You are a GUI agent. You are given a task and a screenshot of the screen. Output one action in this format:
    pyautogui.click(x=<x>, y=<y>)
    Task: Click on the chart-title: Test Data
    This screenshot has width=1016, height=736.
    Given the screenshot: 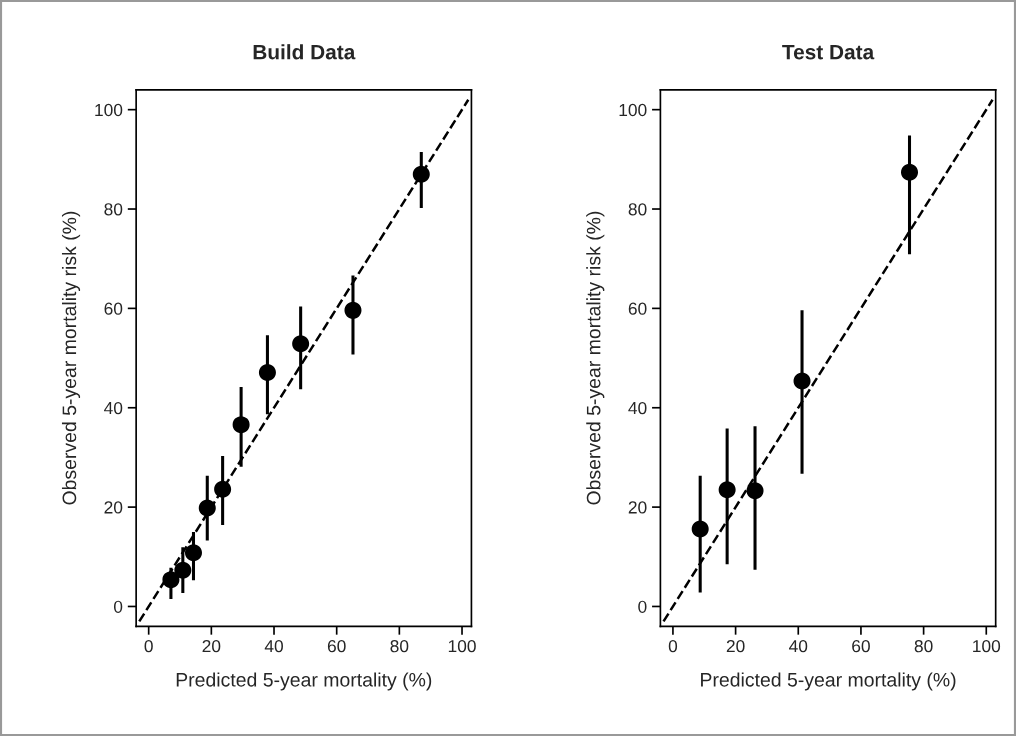 What is the action you would take?
    pyautogui.click(x=828, y=52)
    